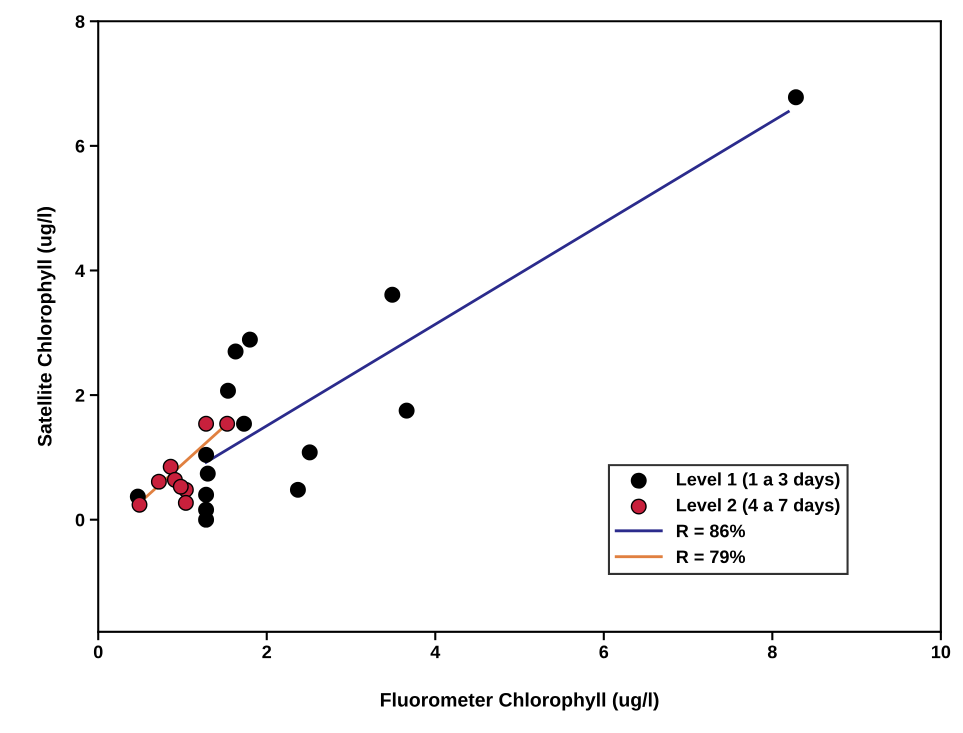 The width and height of the screenshot is (963, 733). What do you see at coordinates (758, 481) in the screenshot?
I see `legend-label: Level 1 (1 a 3 days)` at bounding box center [758, 481].